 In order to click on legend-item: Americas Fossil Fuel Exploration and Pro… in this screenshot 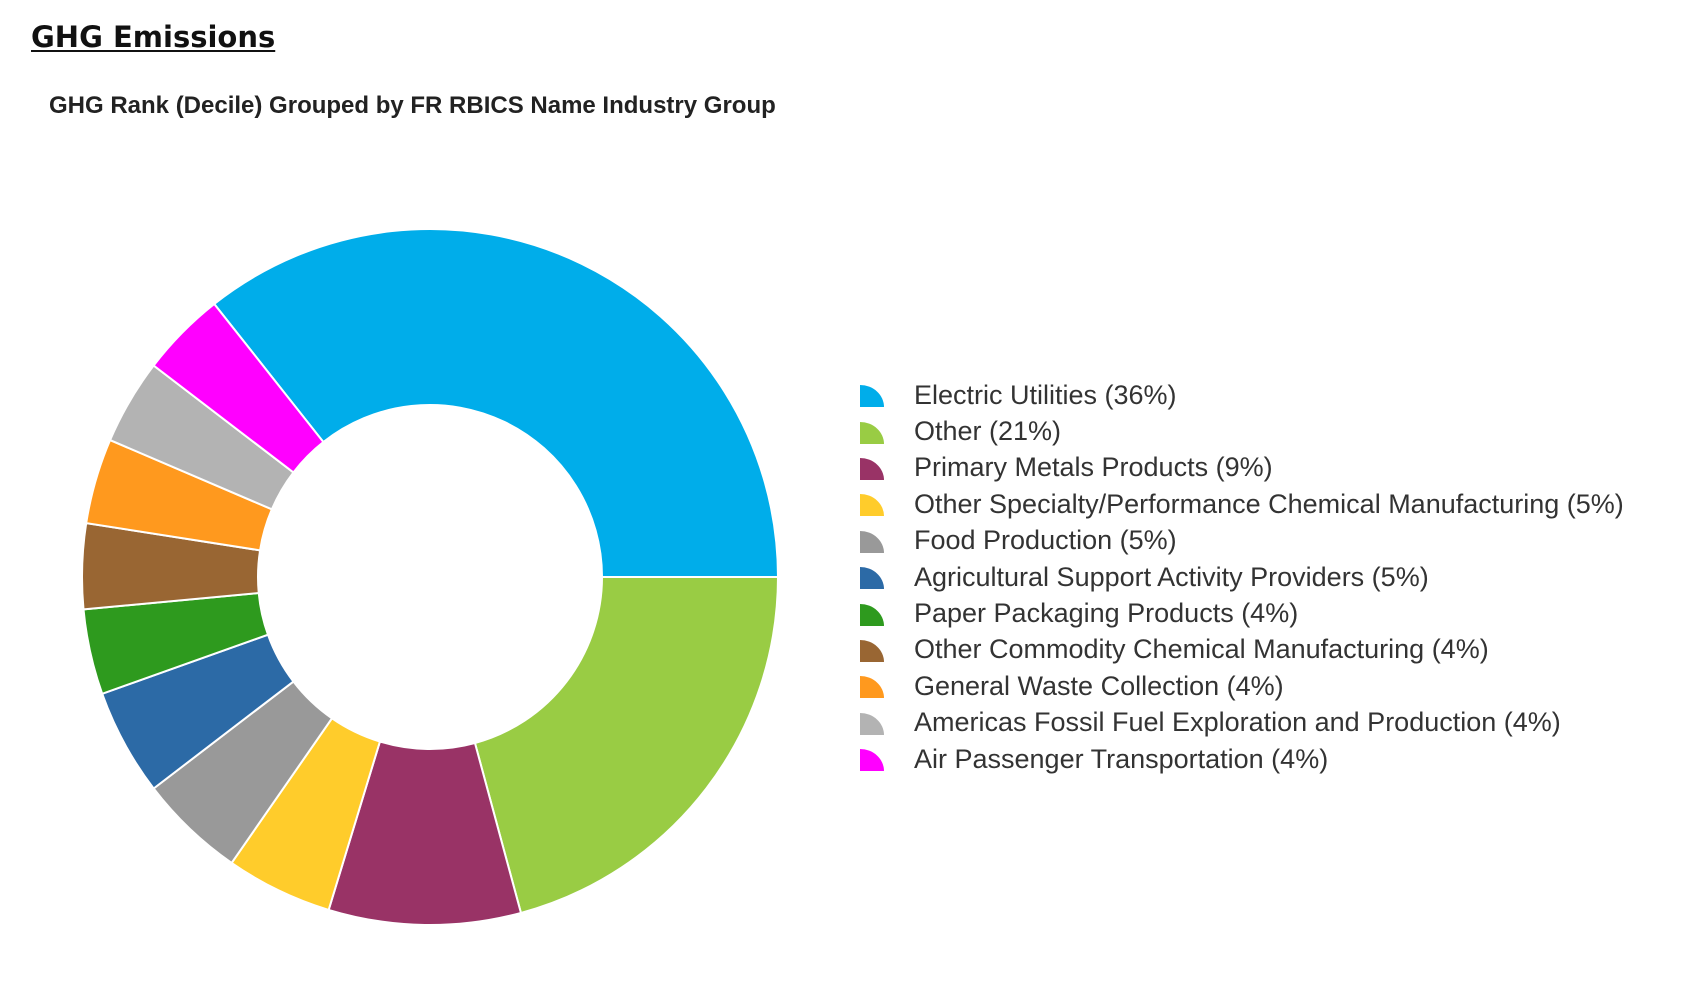, I will do `click(1241, 723)`.